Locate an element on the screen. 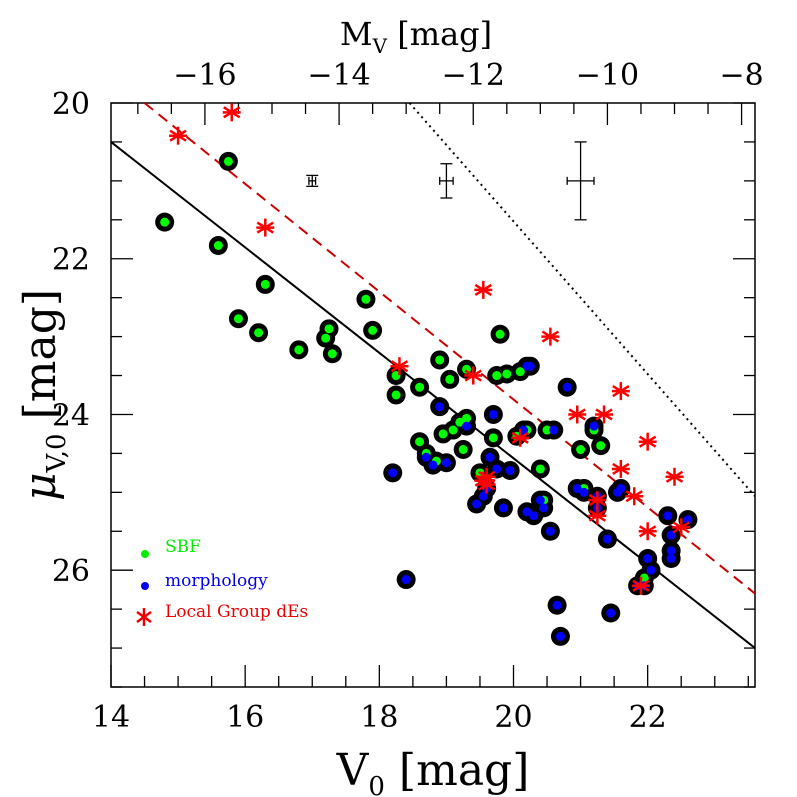  x-tick-label: 16 is located at coordinates (245, 717).